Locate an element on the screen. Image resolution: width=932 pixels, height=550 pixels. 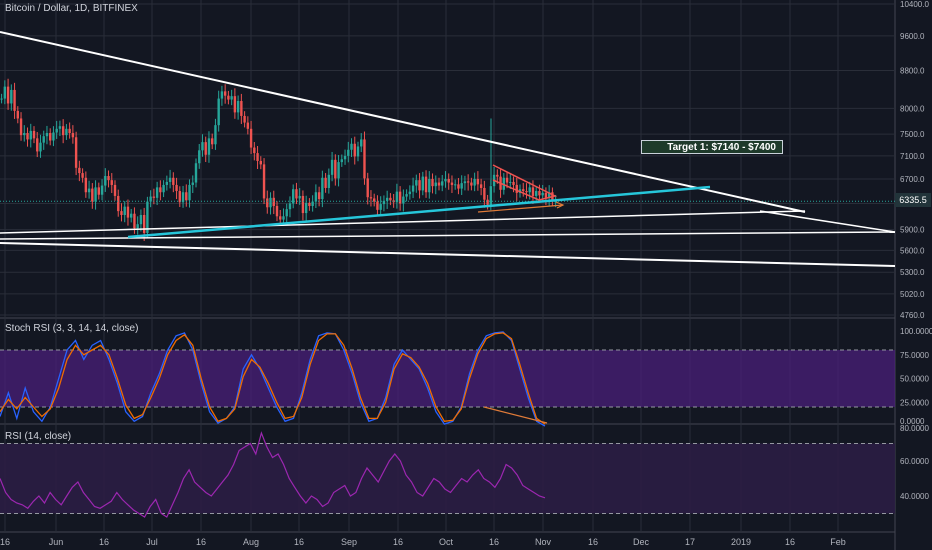
stoch-tick-label: 75.0000 is located at coordinates (914, 355).